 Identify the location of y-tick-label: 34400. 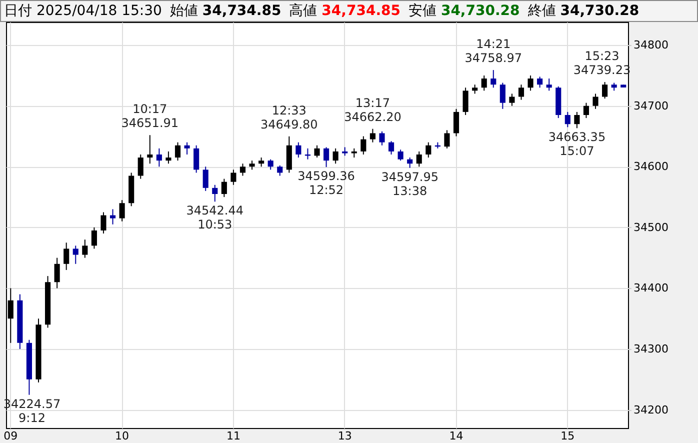
(651, 288).